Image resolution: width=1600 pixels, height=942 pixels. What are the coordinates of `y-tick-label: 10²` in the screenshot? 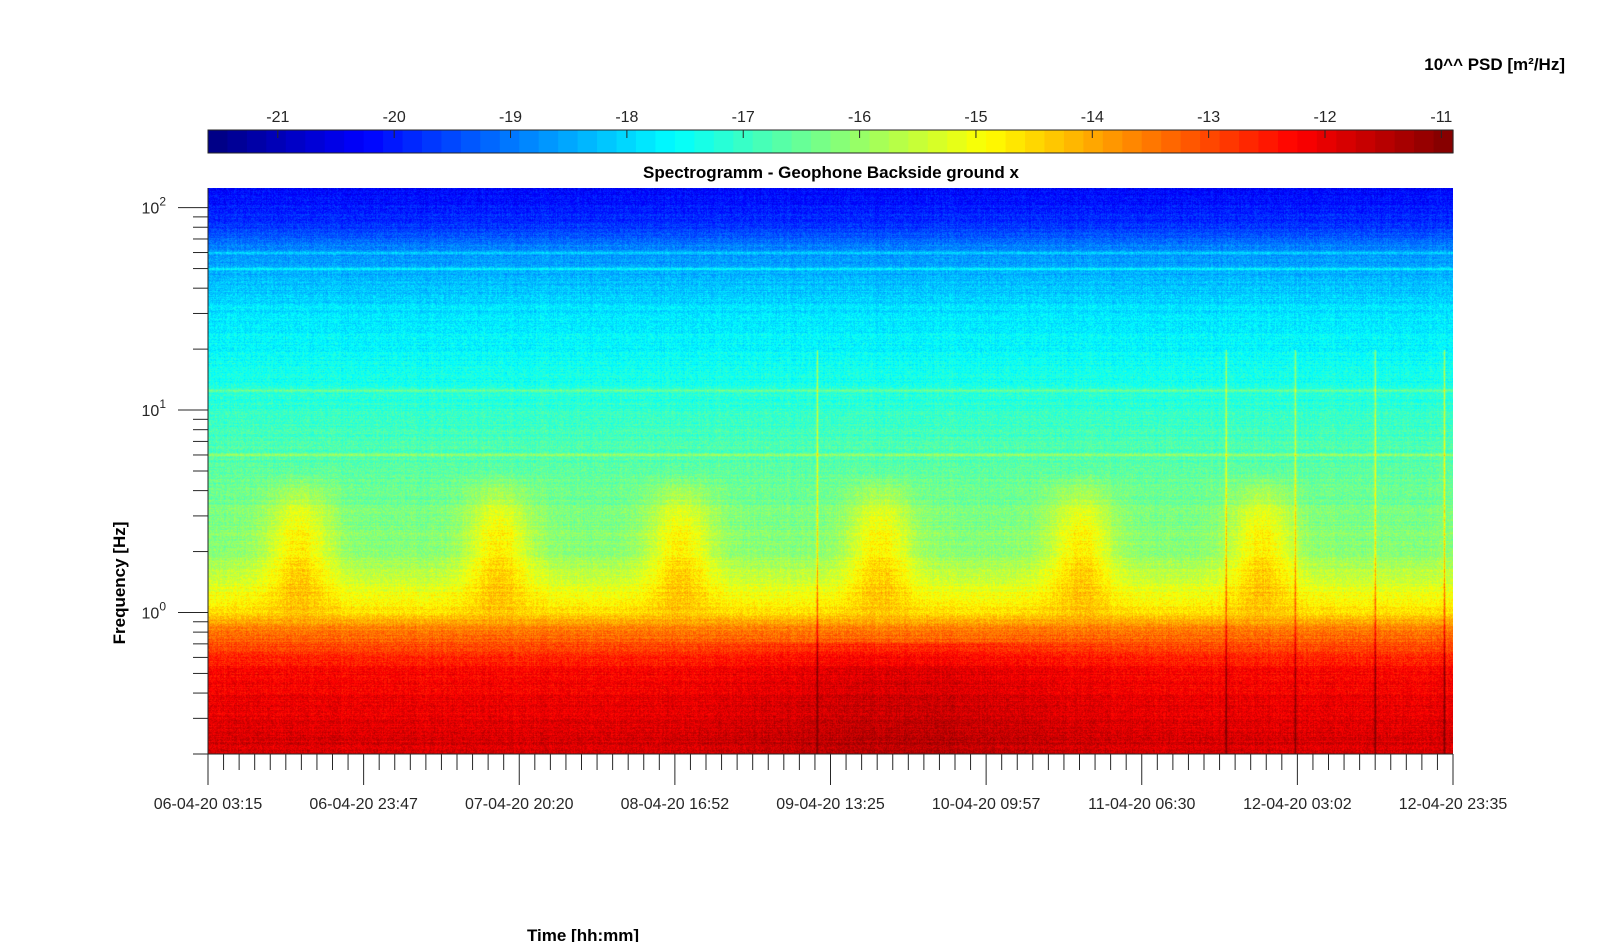 It's located at (154, 206).